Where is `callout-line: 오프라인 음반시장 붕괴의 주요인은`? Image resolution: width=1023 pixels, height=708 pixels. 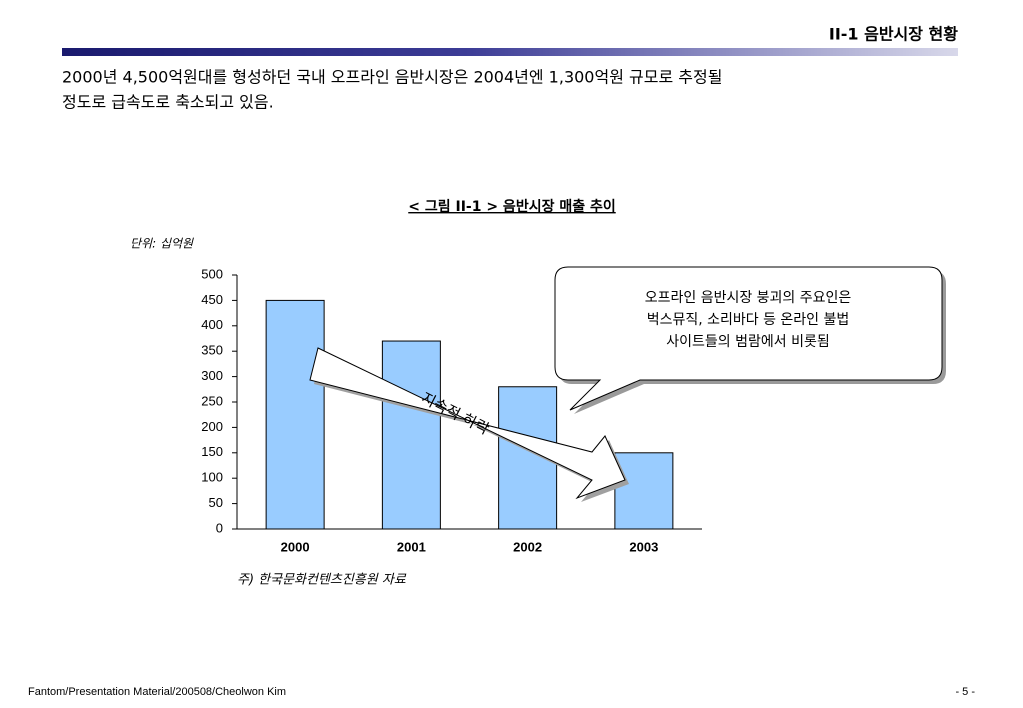
callout-line: 오프라인 음반시장 붕괴의 주요인은 is located at coordinates (748, 298).